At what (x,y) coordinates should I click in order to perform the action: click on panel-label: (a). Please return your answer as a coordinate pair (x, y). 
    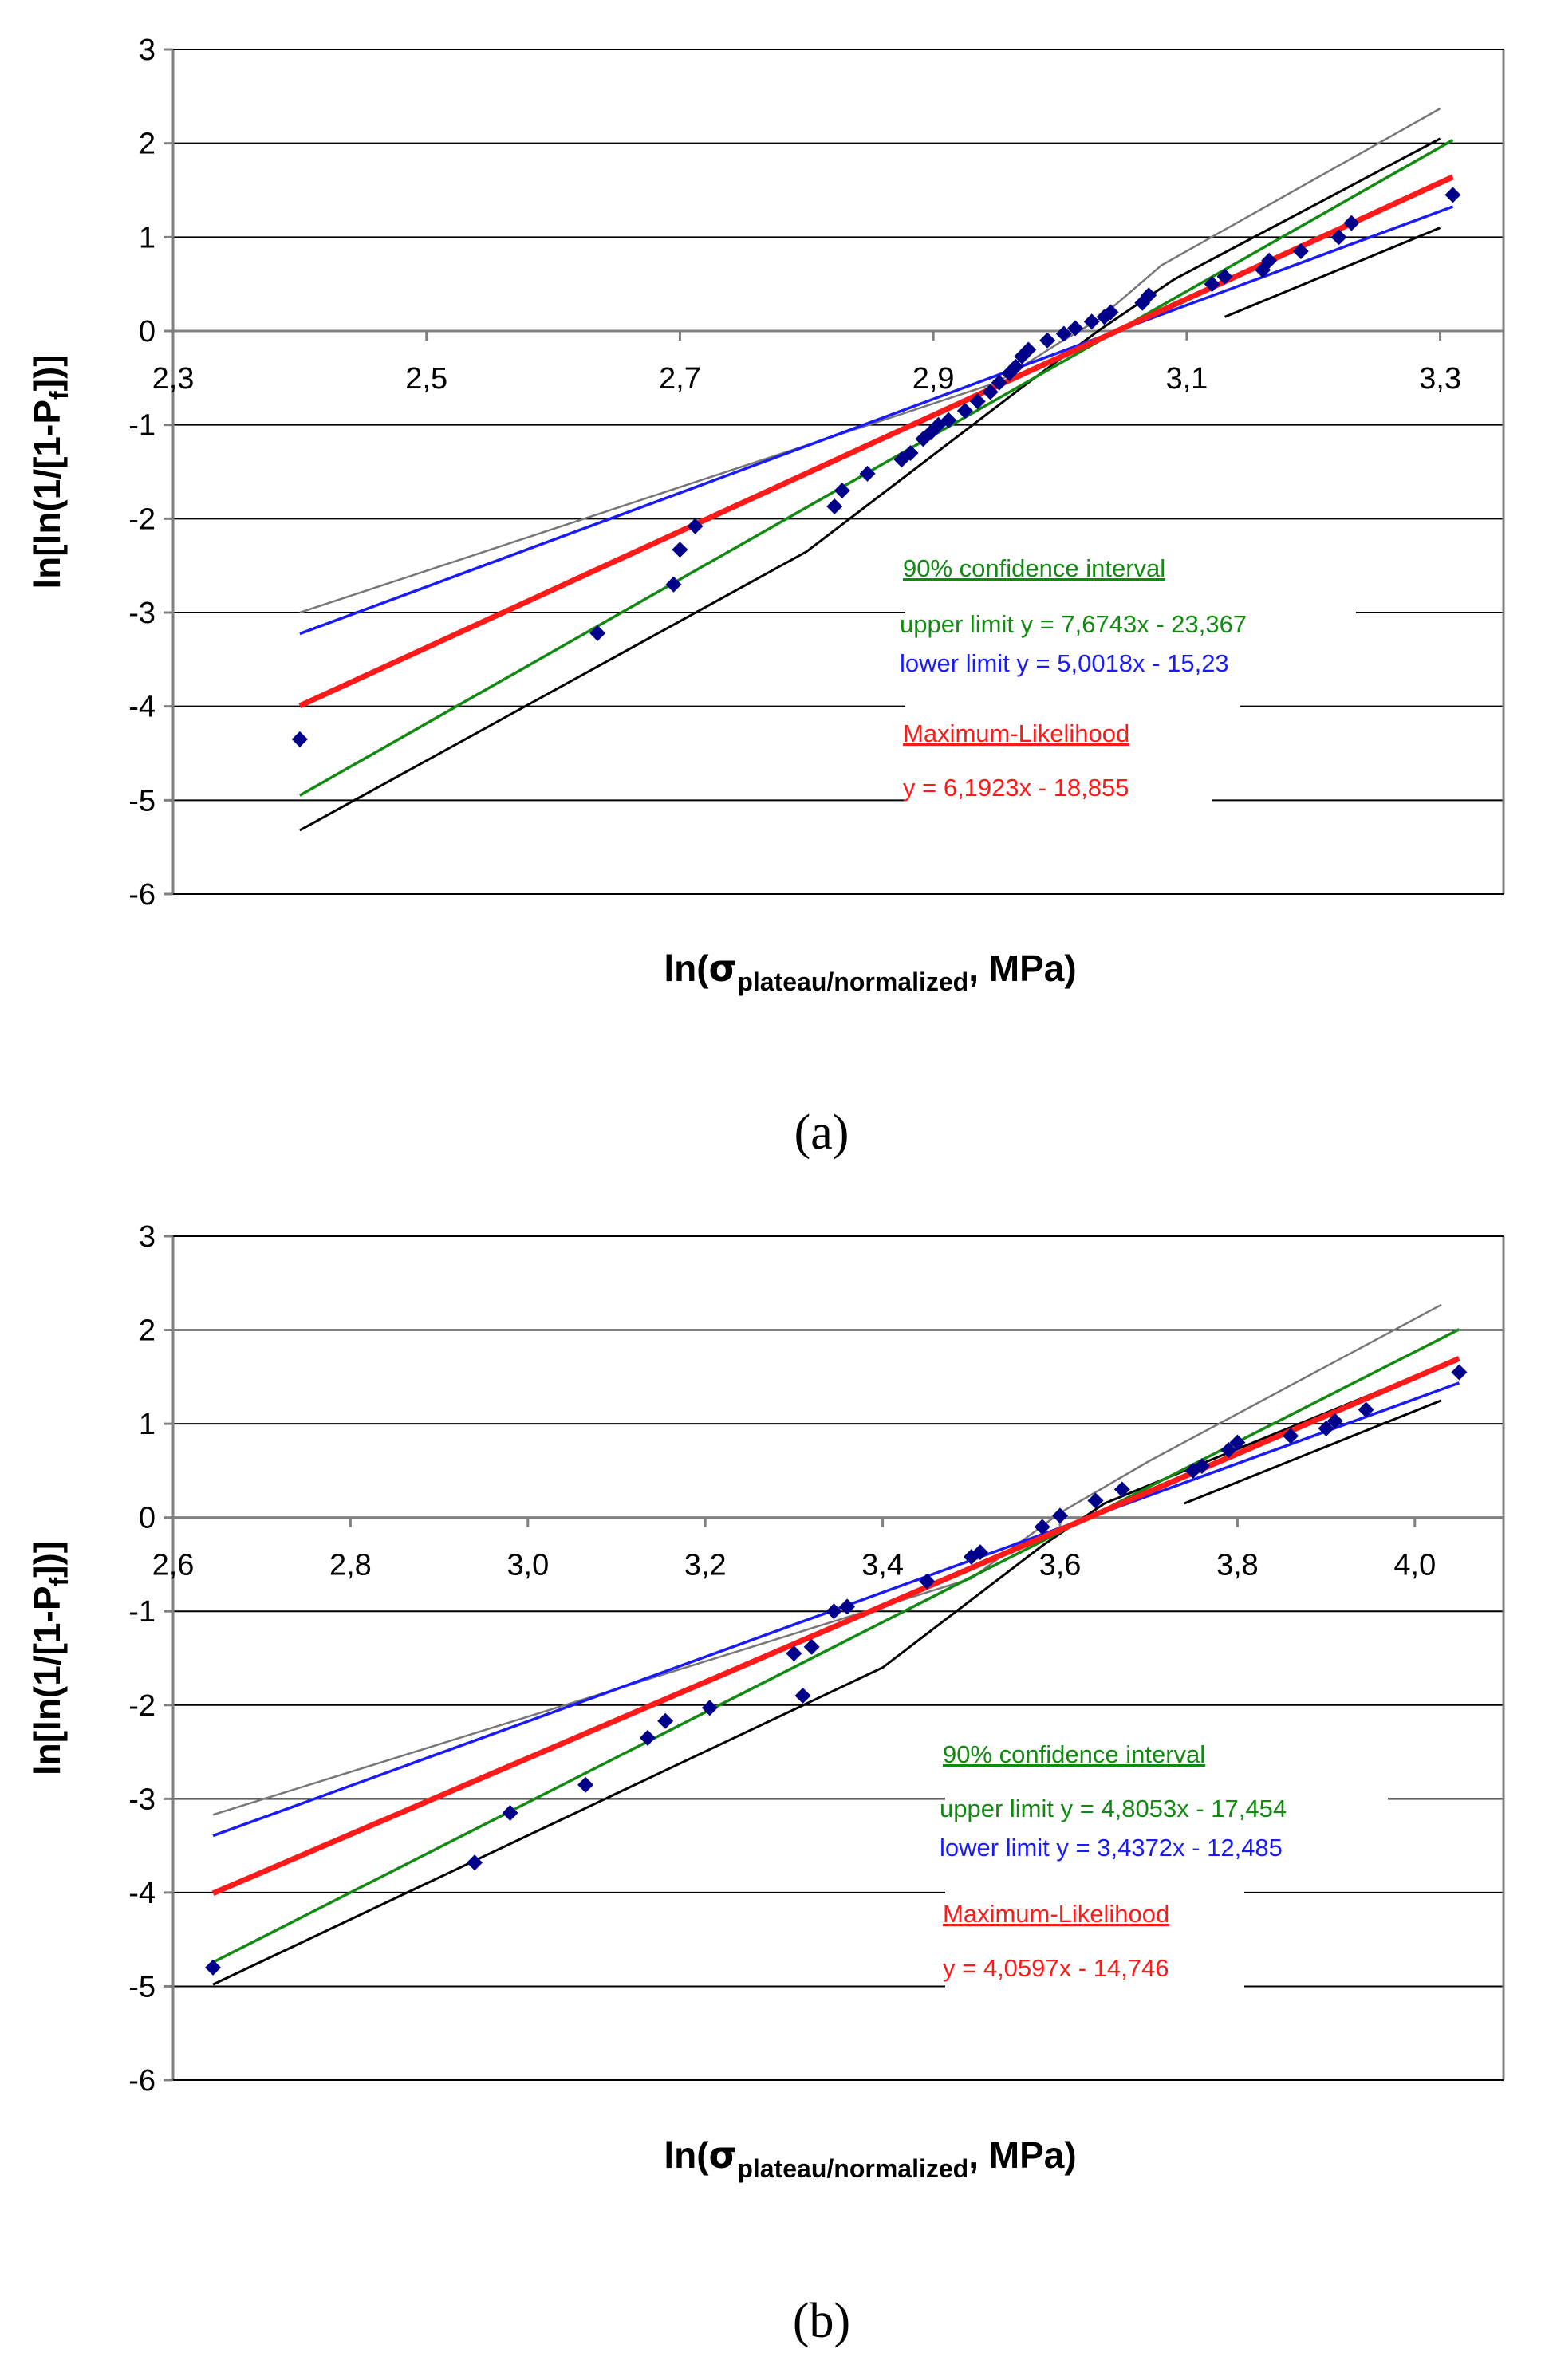
    Looking at the image, I should click on (821, 1132).